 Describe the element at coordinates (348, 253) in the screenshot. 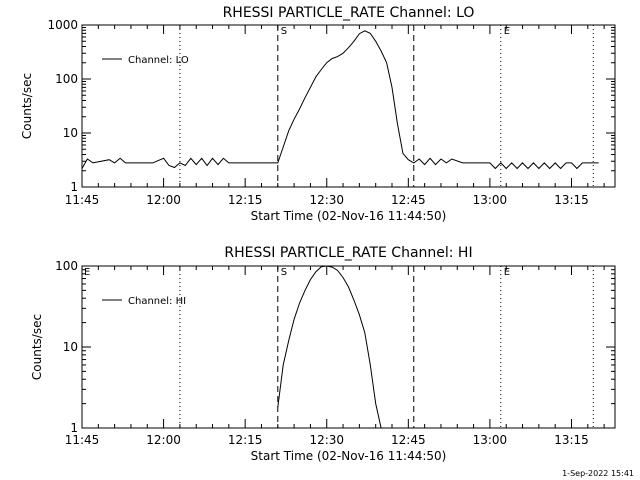

I see `chart-title: RHESSI PARTICLE_RATE Channel: HI` at that location.